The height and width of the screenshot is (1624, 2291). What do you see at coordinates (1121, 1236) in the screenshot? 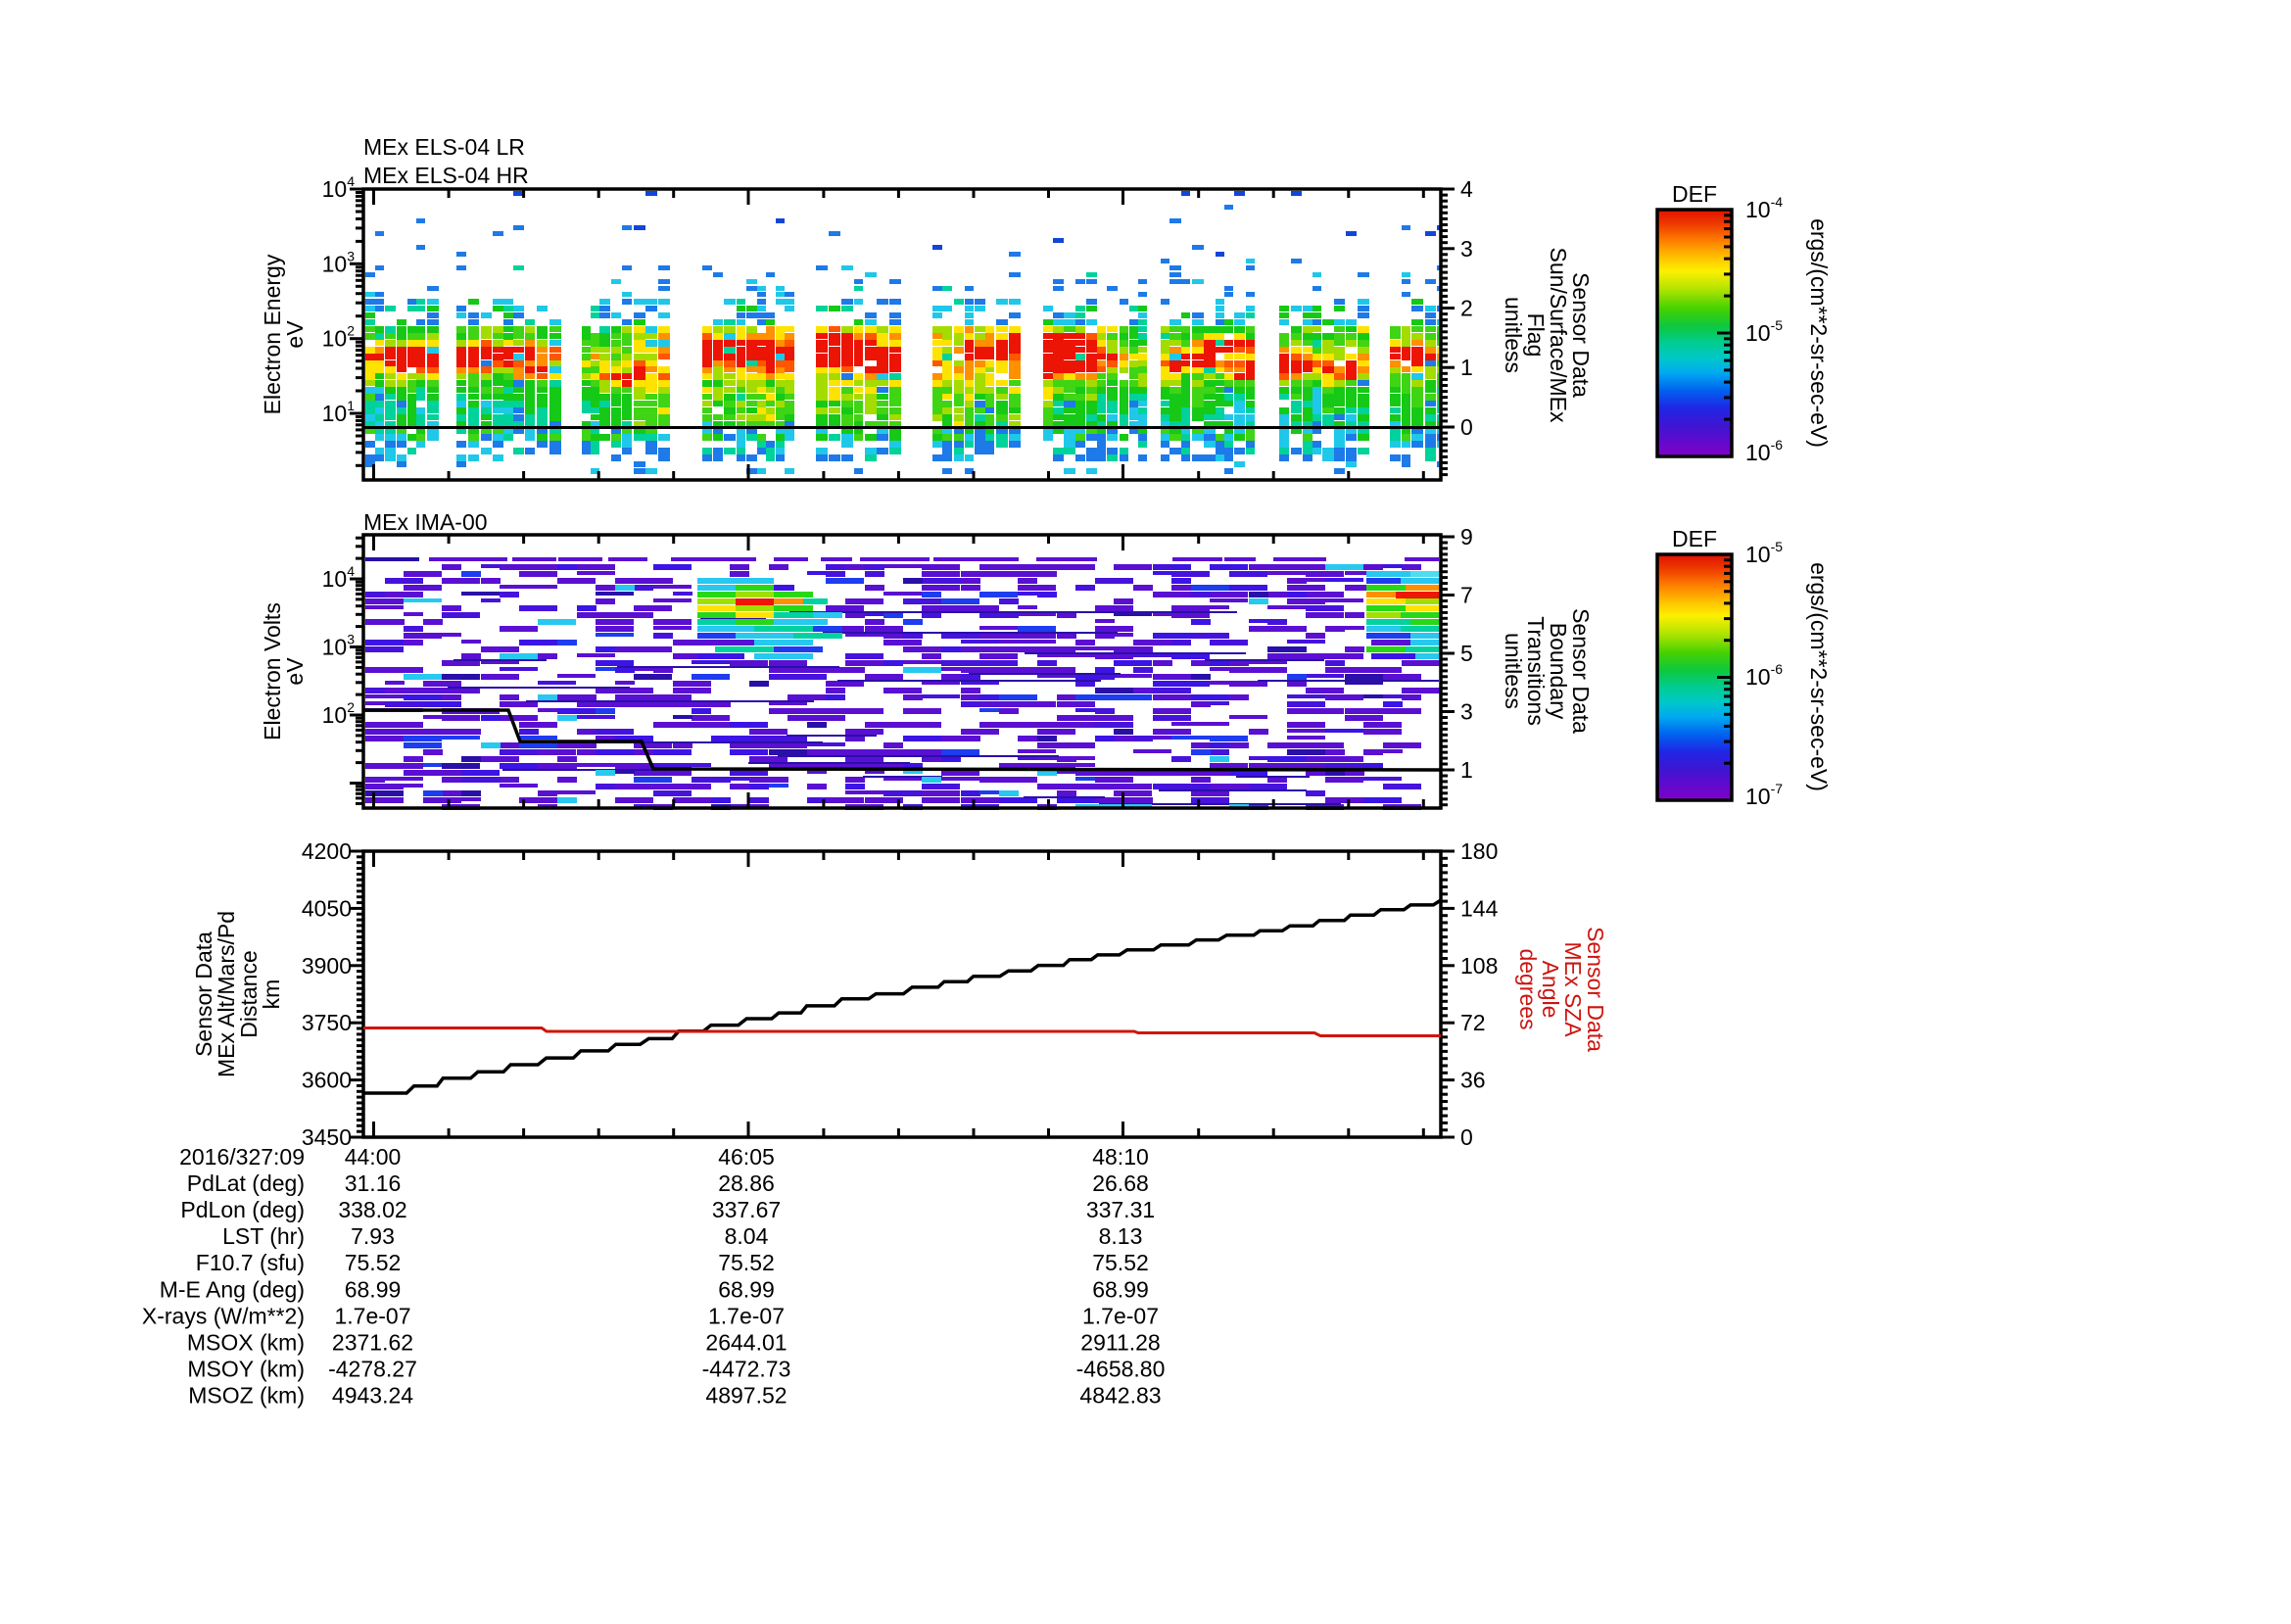
I see `svg-text: 8.13` at bounding box center [1121, 1236].